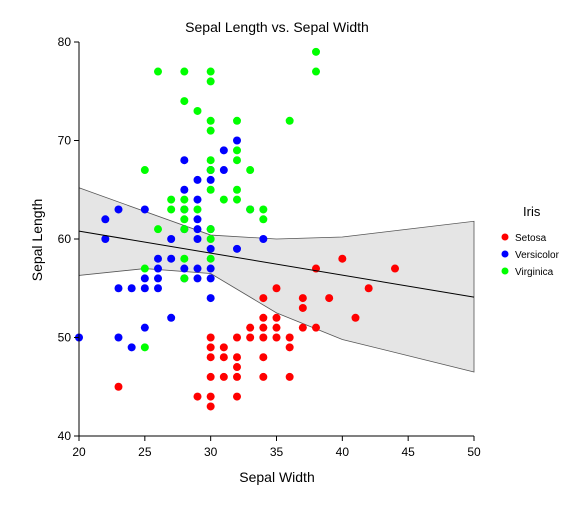 Image resolution: width=575 pixels, height=525 pixels. I want to click on y-tick-label: 60, so click(65, 239).